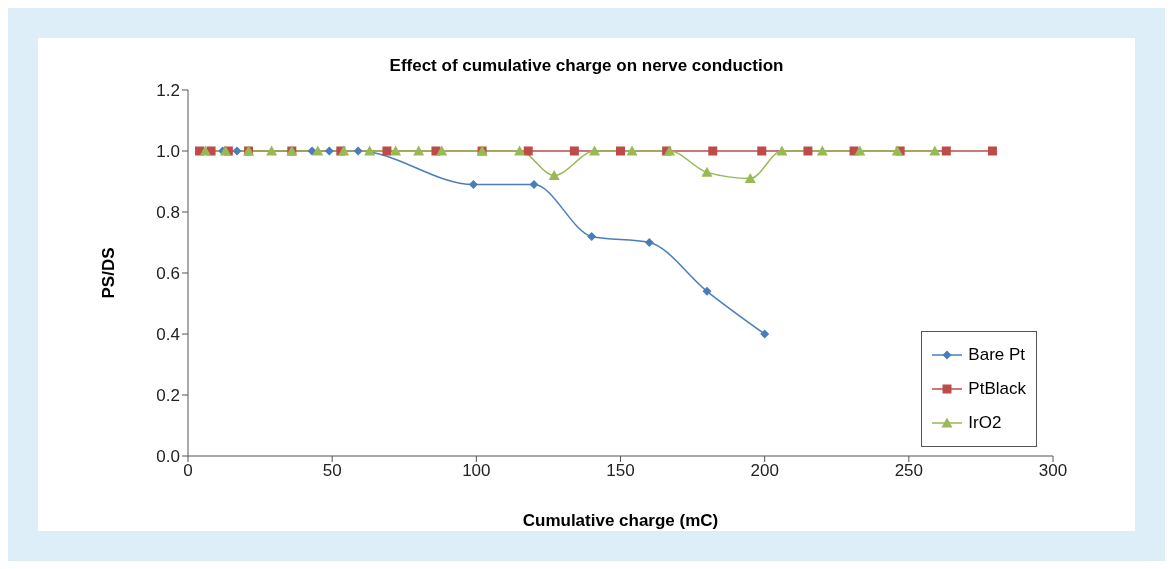  I want to click on chart-title: Effect of cumulative charge on nerve conduction, so click(586, 66).